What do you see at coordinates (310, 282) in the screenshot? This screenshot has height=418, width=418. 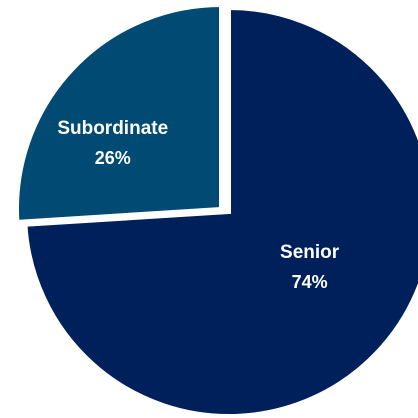 I see `slice-value-senior: 74%` at bounding box center [310, 282].